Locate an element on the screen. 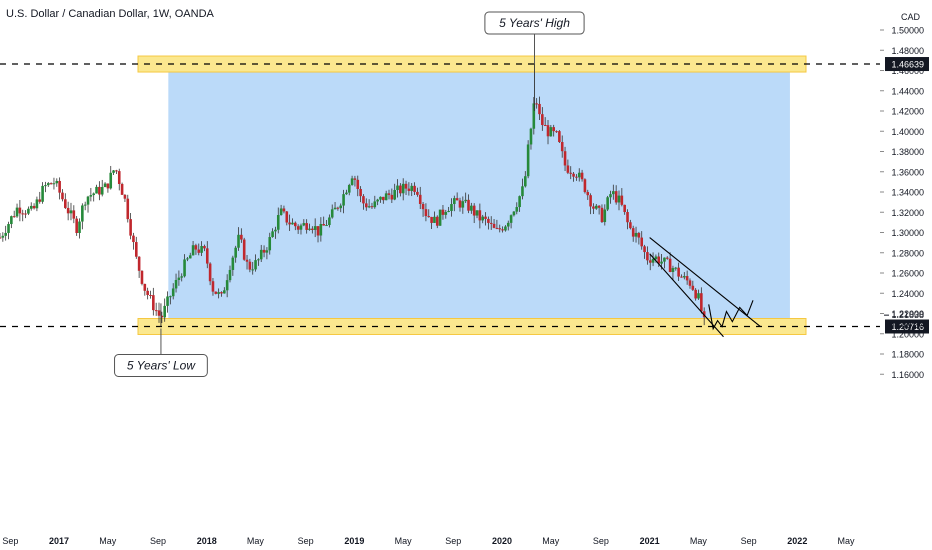  callout-text: 5 Years' Low is located at coordinates (161, 366).